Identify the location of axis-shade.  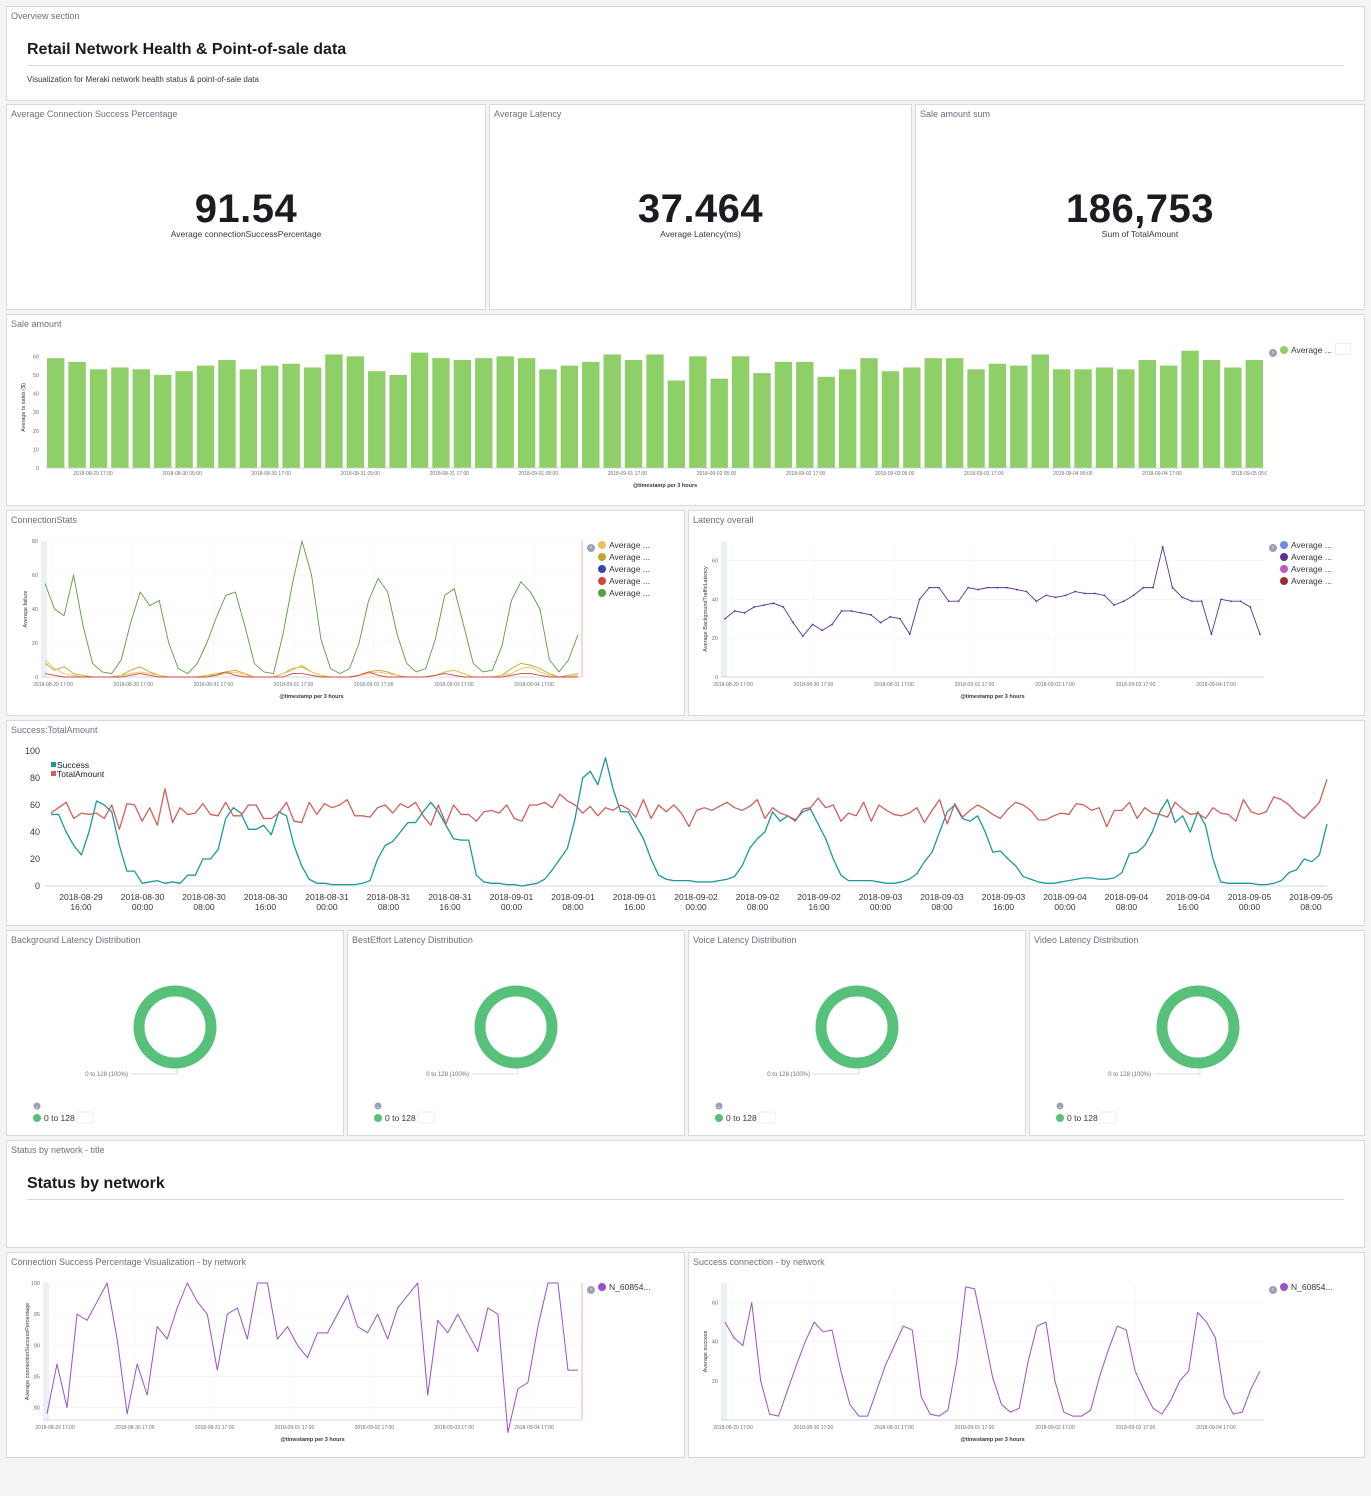
(724, 609).